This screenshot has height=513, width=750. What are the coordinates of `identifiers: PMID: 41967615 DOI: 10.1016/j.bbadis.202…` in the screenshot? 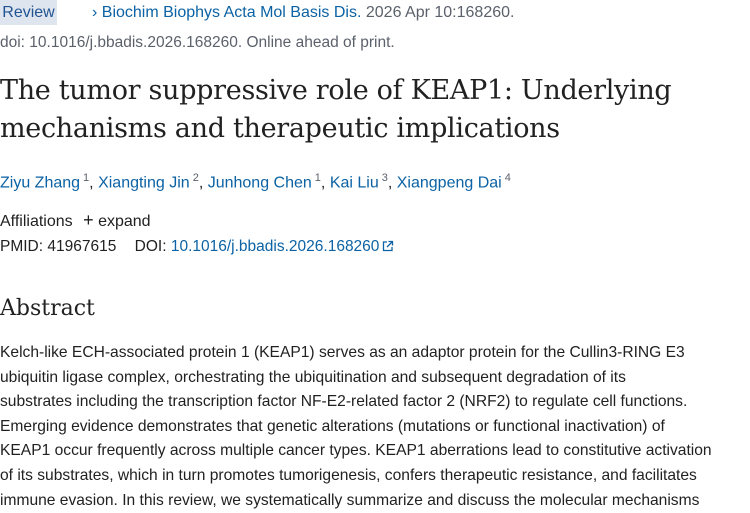 It's located at (197, 247).